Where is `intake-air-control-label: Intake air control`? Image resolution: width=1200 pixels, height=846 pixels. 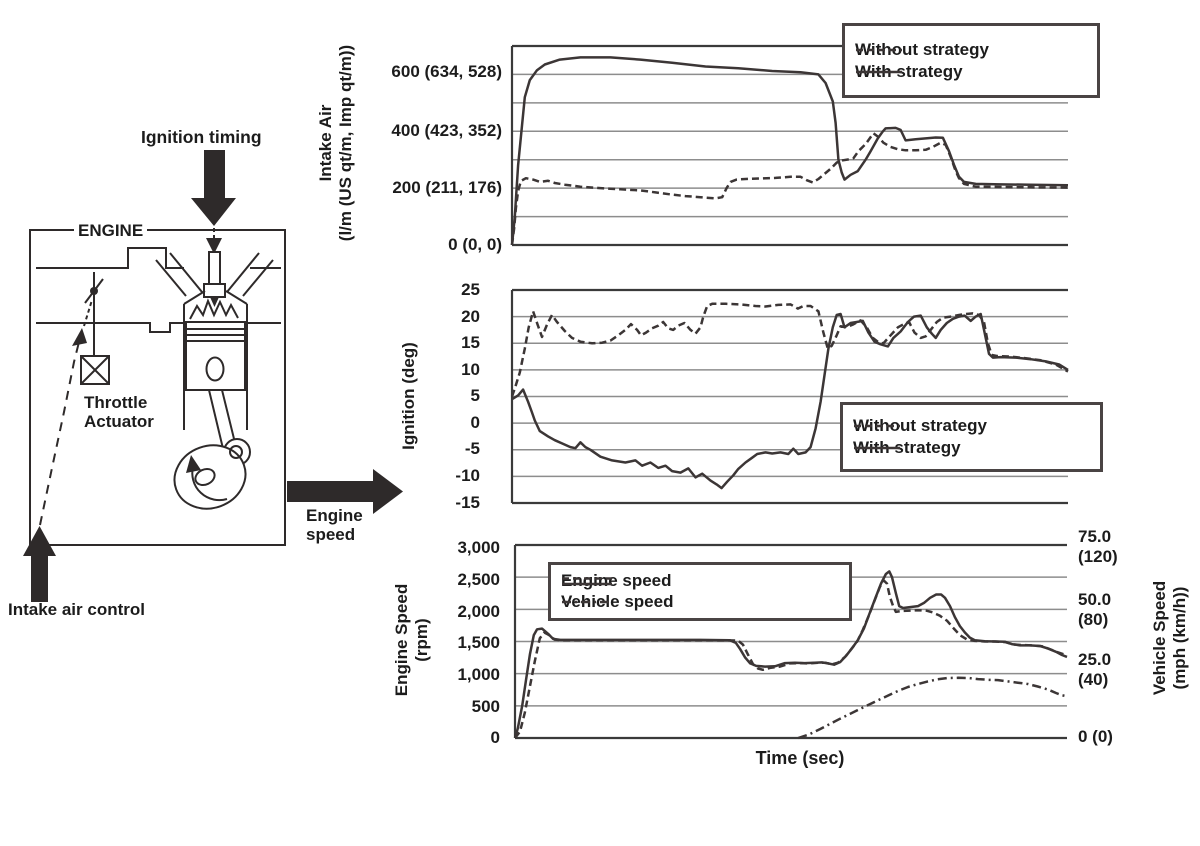
intake-air-control-label: Intake air control is located at coordinates (76, 609).